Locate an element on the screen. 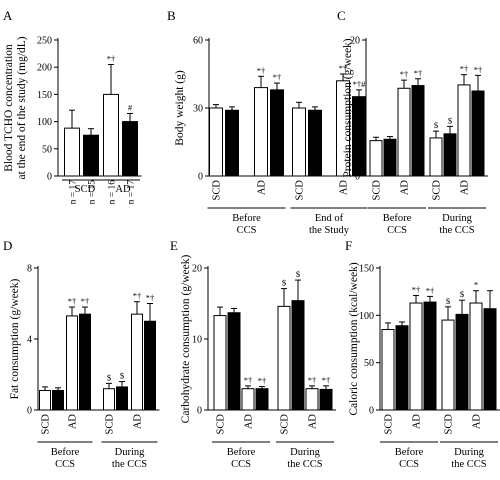 The image size is (500, 480). y-tick-label: 60 is located at coordinates (198, 41).